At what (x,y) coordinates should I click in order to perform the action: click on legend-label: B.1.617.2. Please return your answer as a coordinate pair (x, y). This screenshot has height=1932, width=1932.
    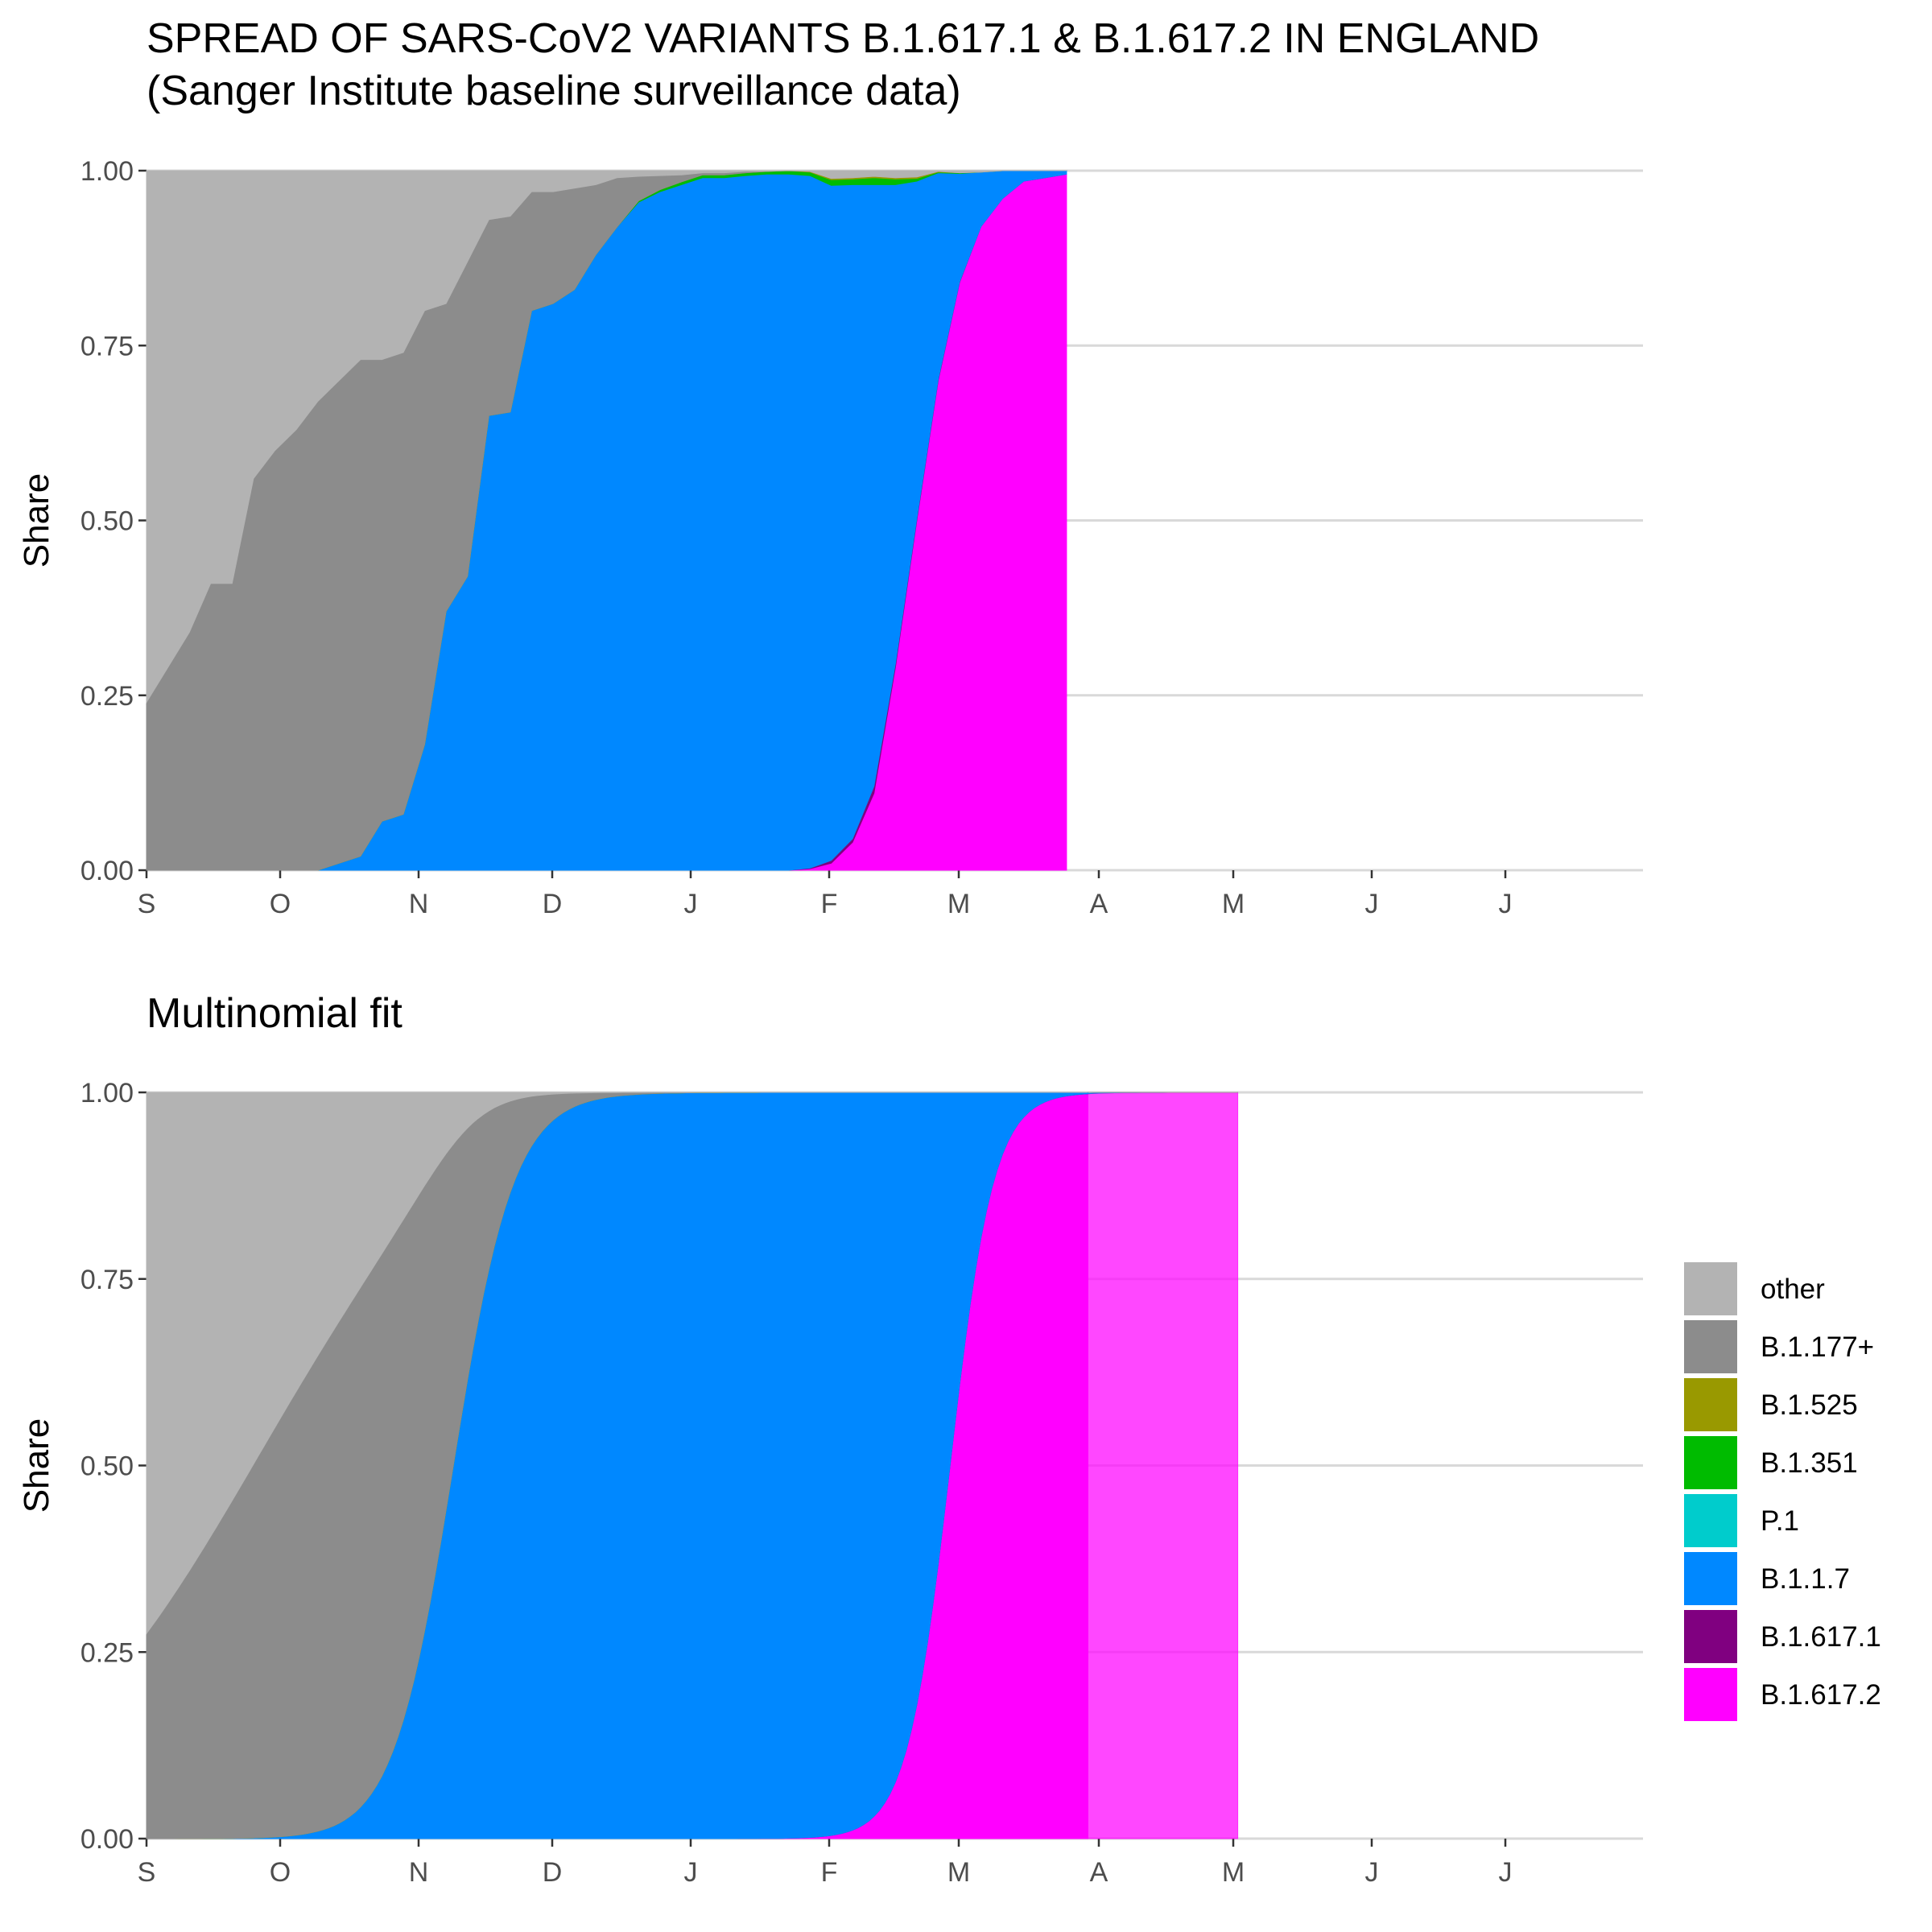
    Looking at the image, I should click on (1821, 1695).